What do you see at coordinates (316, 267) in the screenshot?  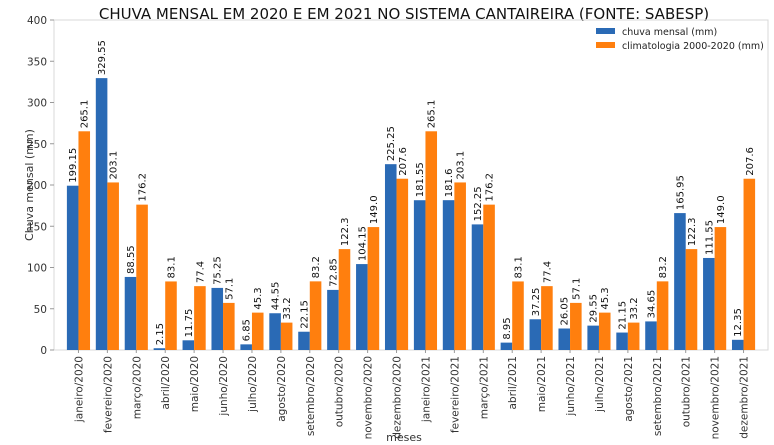 I see `data-label: 83.2` at bounding box center [316, 267].